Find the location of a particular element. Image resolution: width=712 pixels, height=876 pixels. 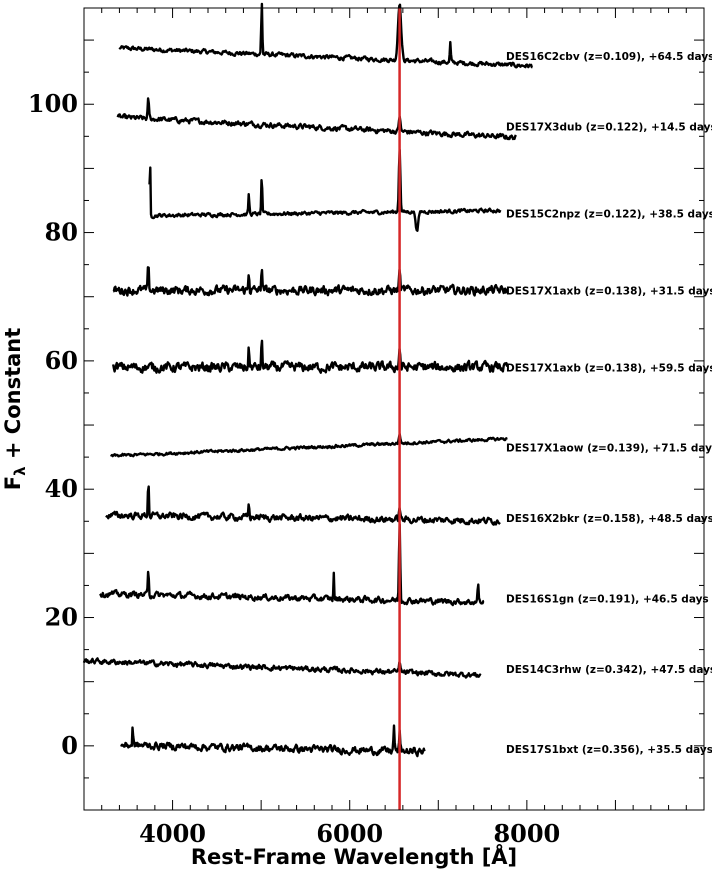

spectrum-label-5: DES17X1axb (z=0.138), +59.5 days is located at coordinates (609, 368).